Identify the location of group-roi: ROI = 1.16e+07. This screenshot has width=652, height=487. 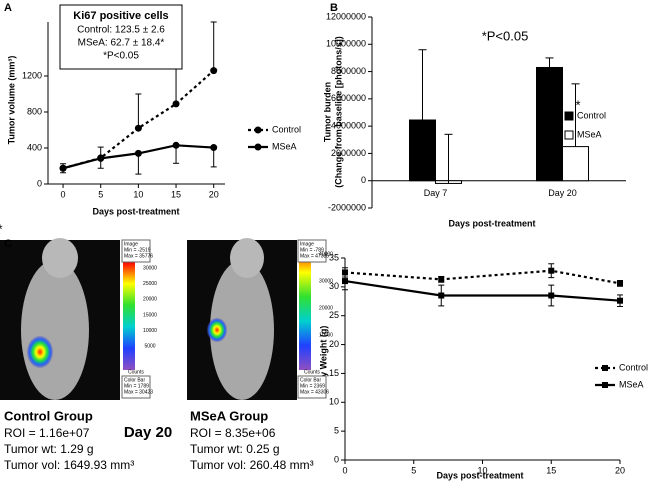
(47, 433).